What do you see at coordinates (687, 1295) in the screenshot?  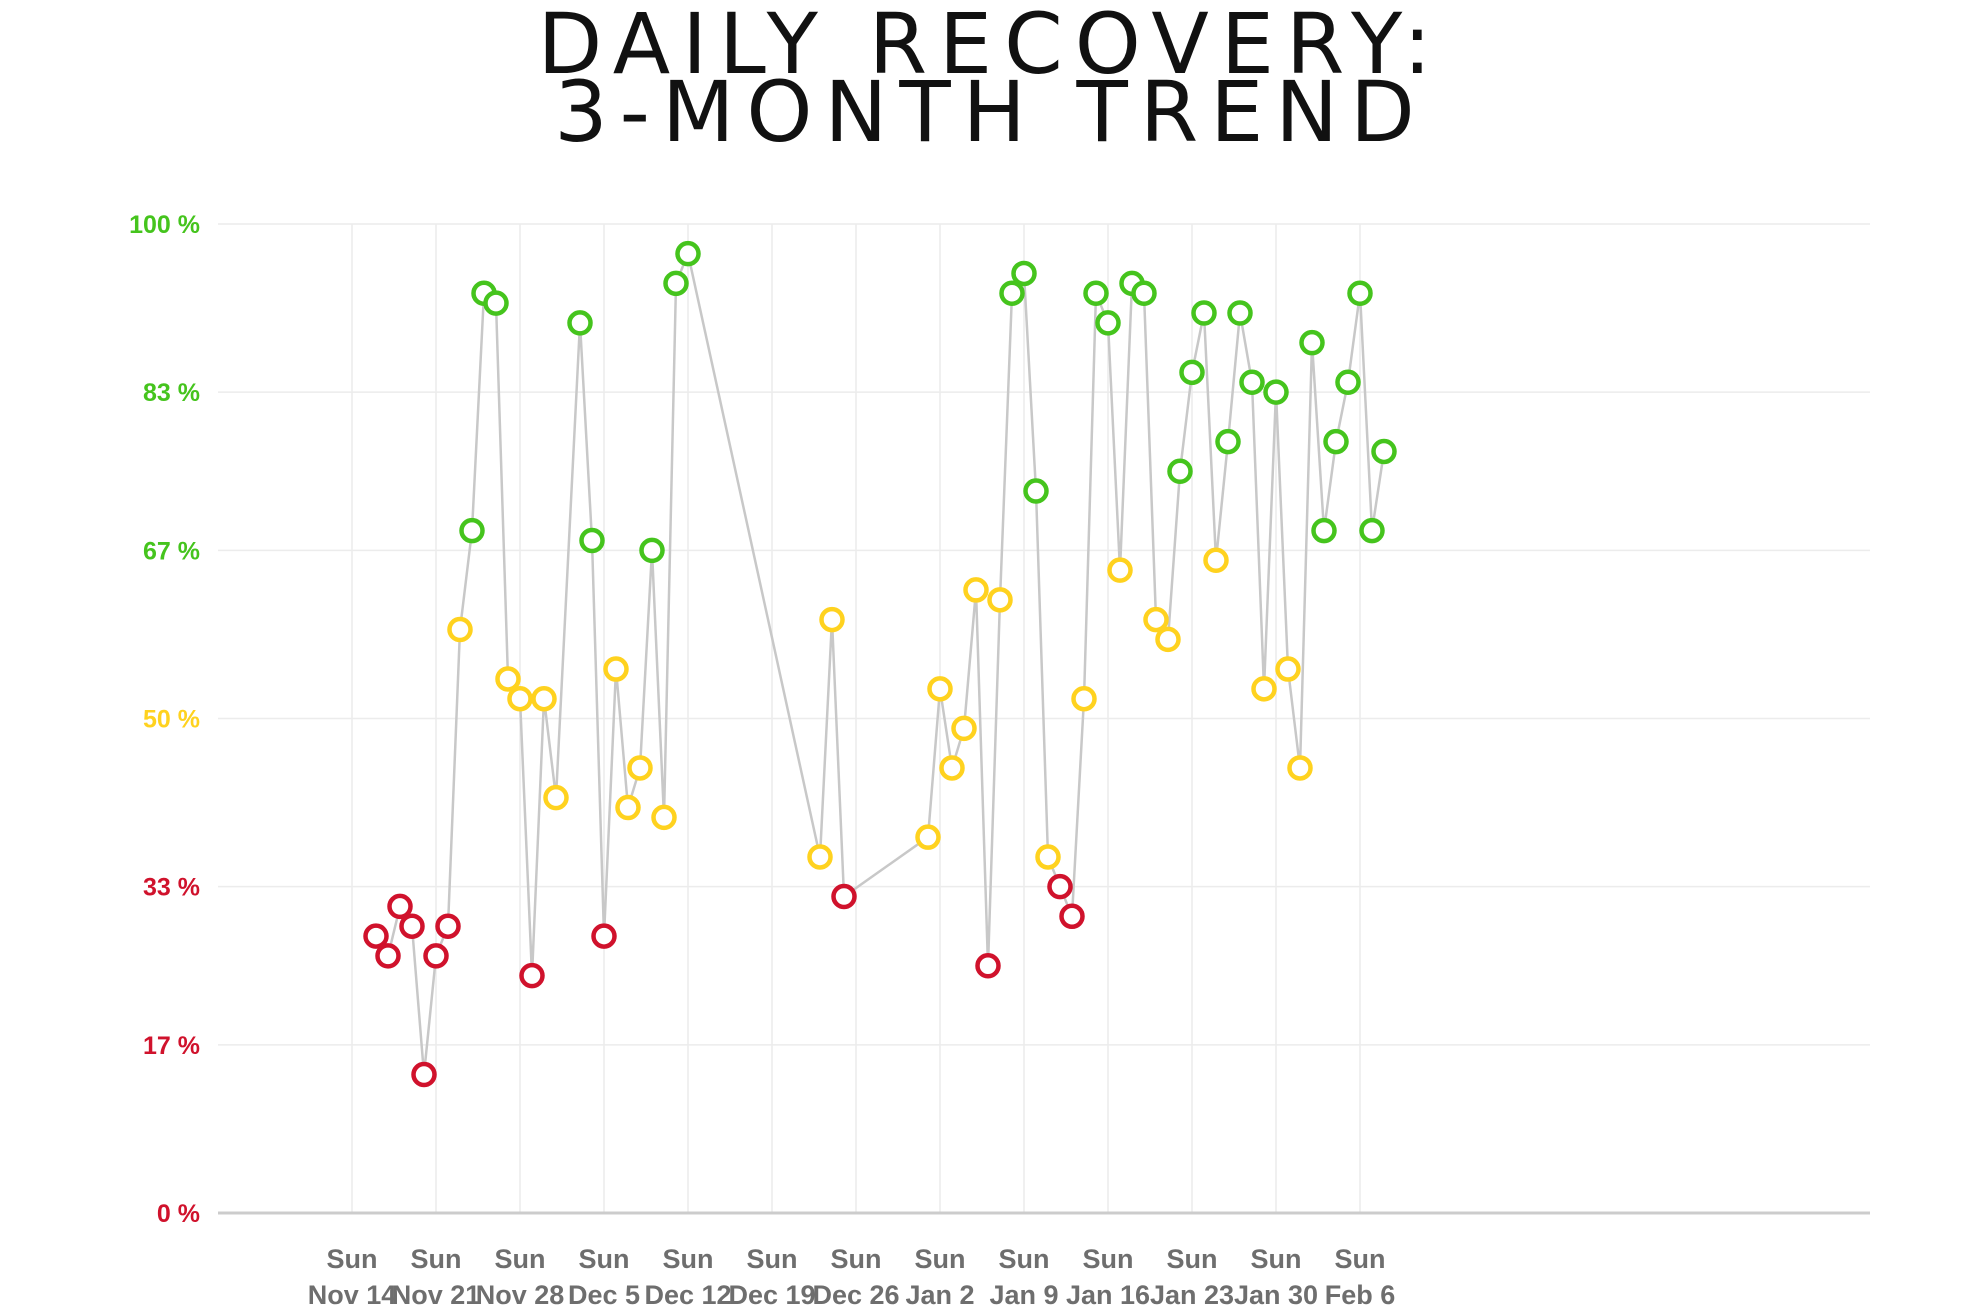 I see `x-tick-label-date: Dec 12` at bounding box center [687, 1295].